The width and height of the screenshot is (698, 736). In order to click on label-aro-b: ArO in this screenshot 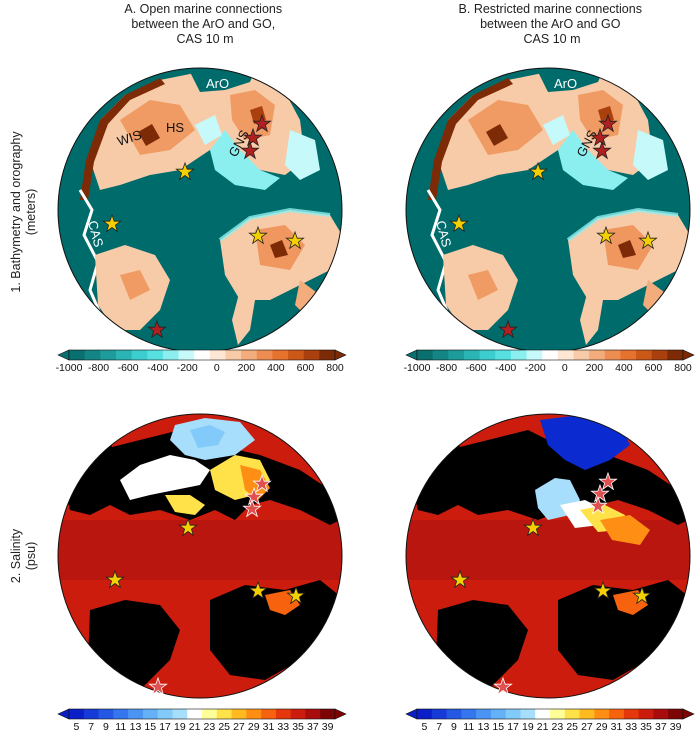, I will do `click(565, 83)`.